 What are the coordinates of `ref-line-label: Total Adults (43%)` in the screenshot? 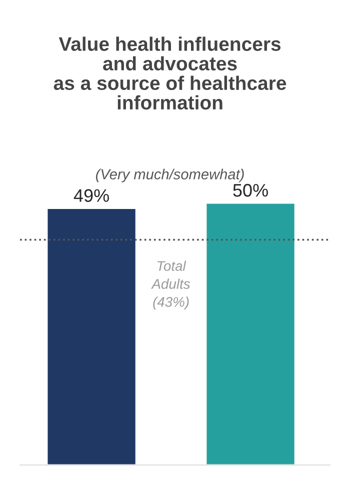 It's located at (170, 285).